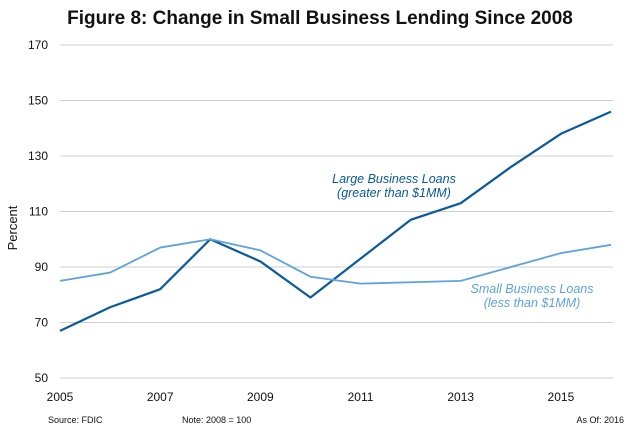 This screenshot has height=439, width=640. Describe the element at coordinates (600, 420) in the screenshot. I see `as-of-note: As Of: 2016` at that location.